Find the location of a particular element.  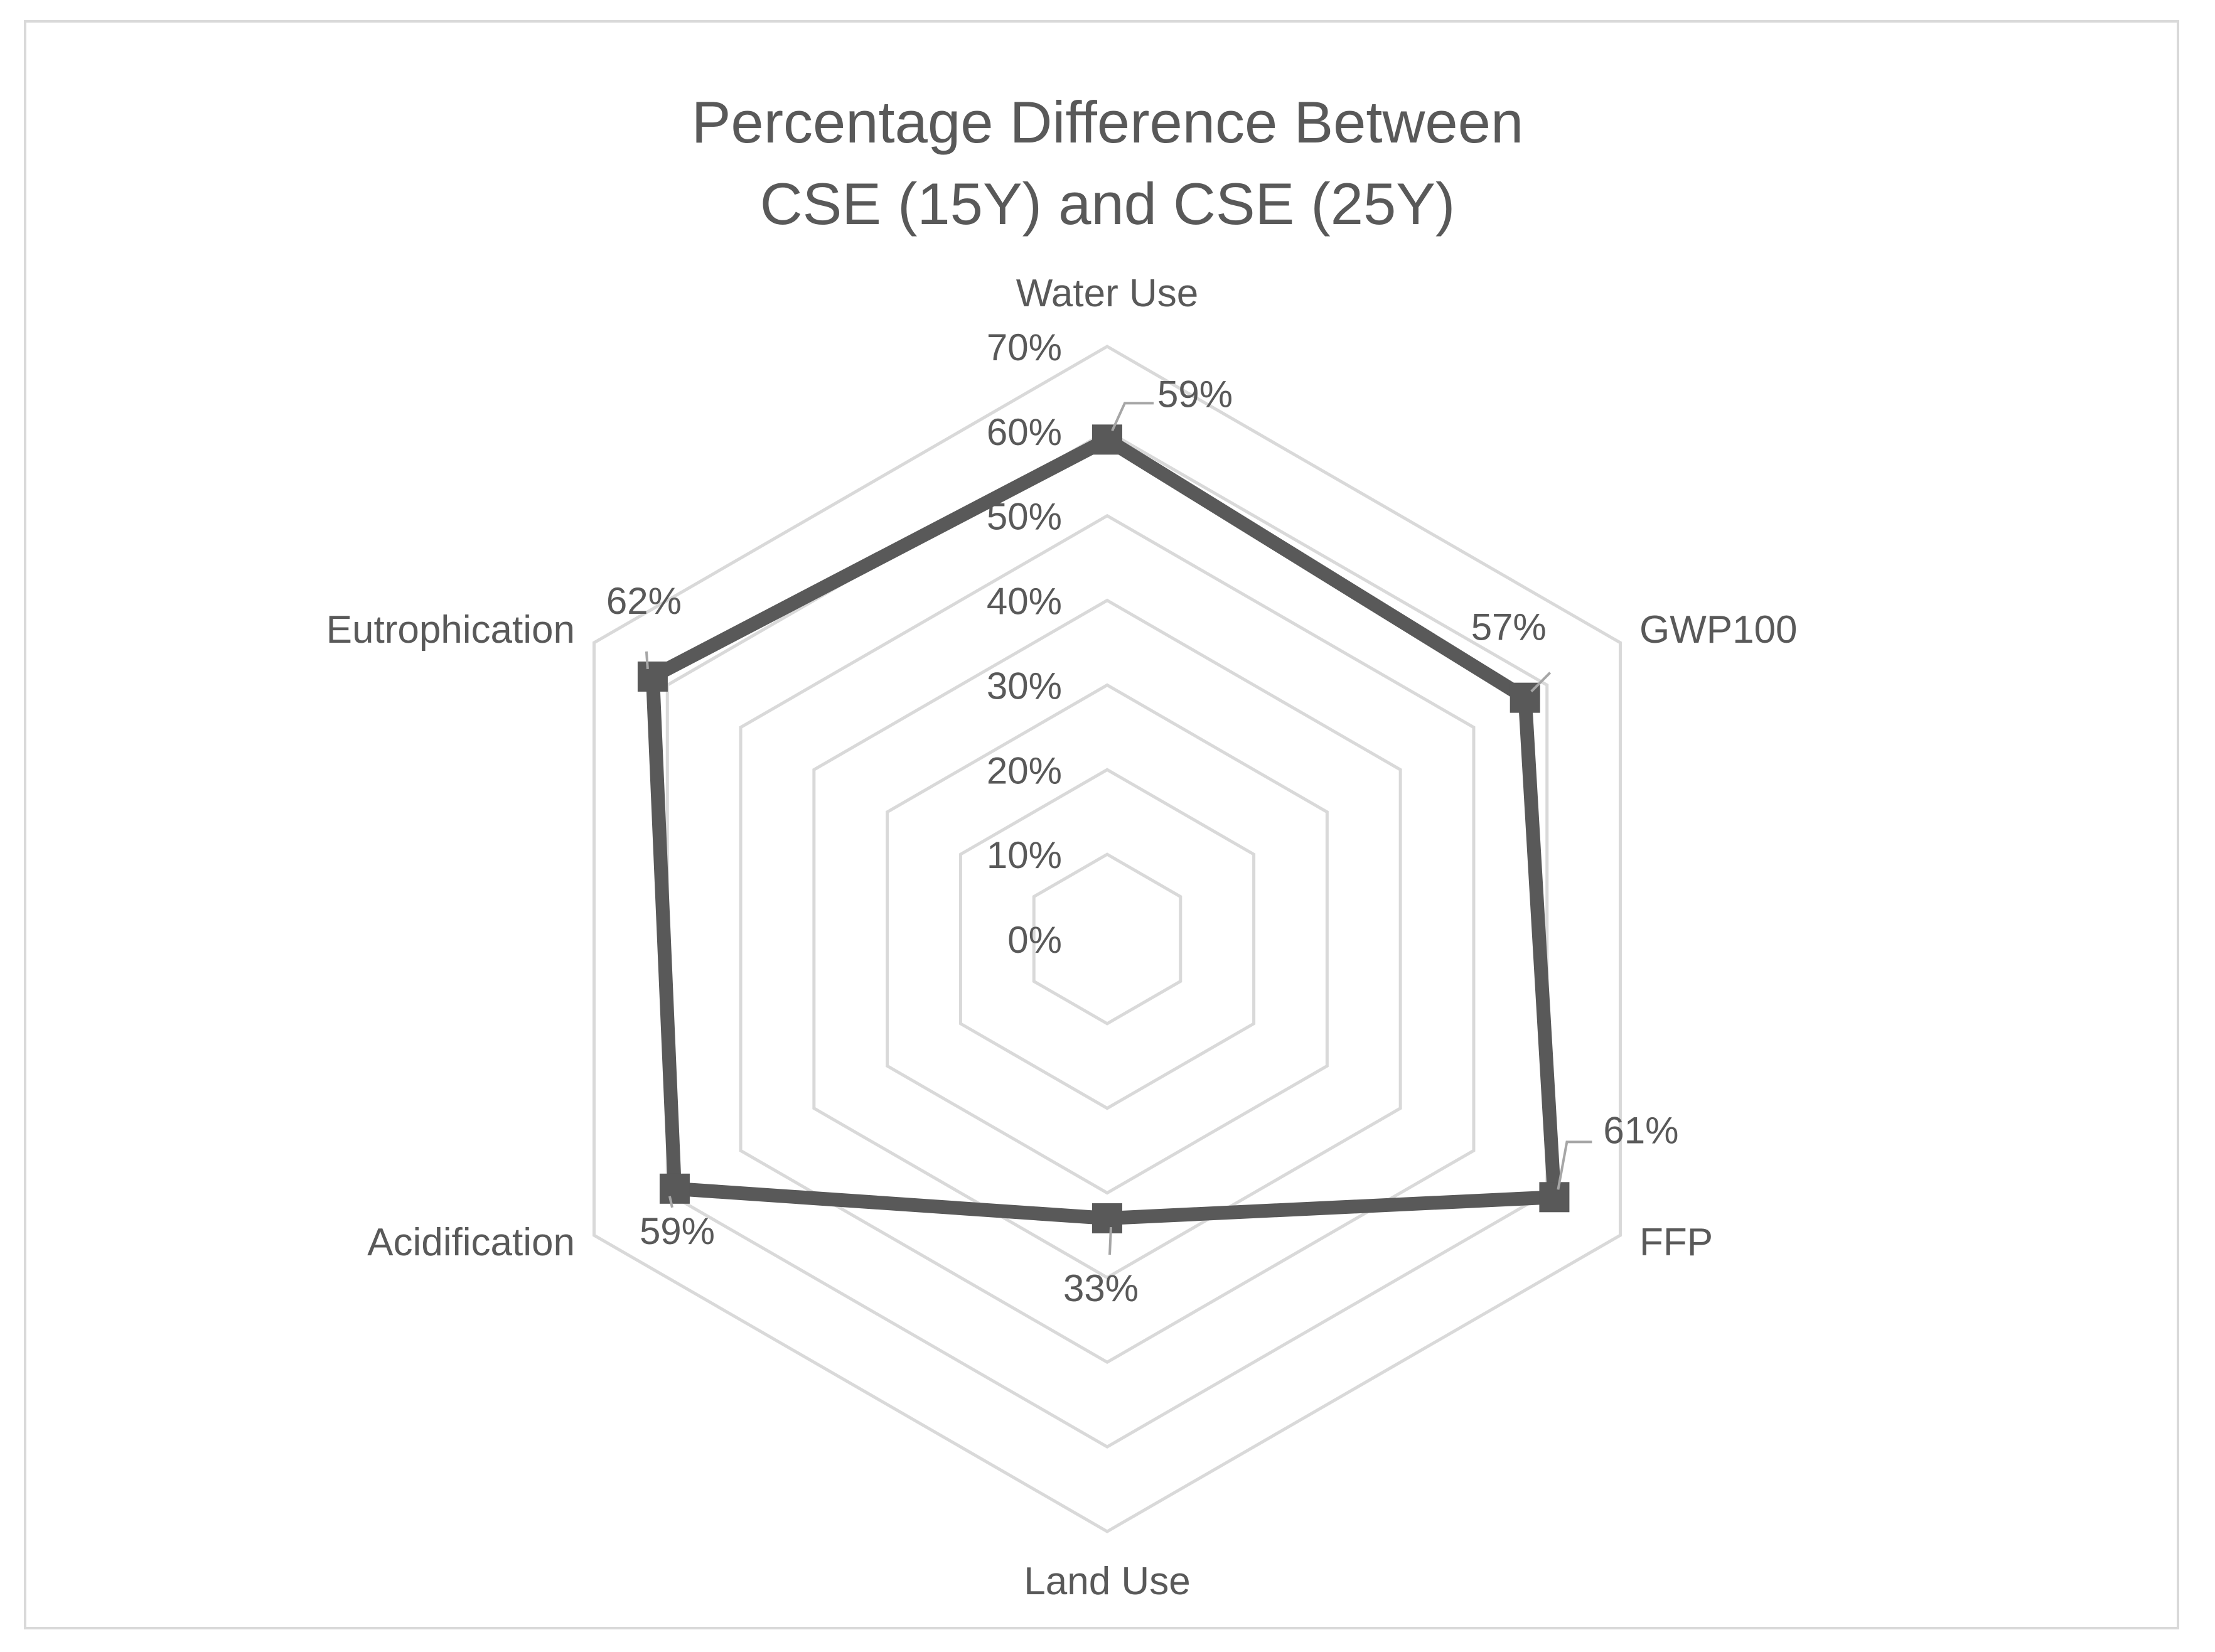

r-tick-label: 70% is located at coordinates (1024, 347).